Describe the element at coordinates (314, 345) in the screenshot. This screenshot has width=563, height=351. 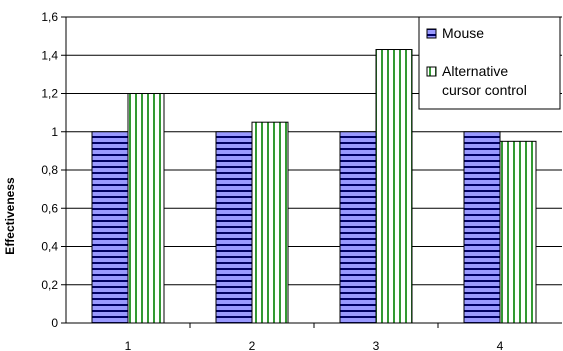
I see `x-tick-labels: 1 2 3 4` at that location.